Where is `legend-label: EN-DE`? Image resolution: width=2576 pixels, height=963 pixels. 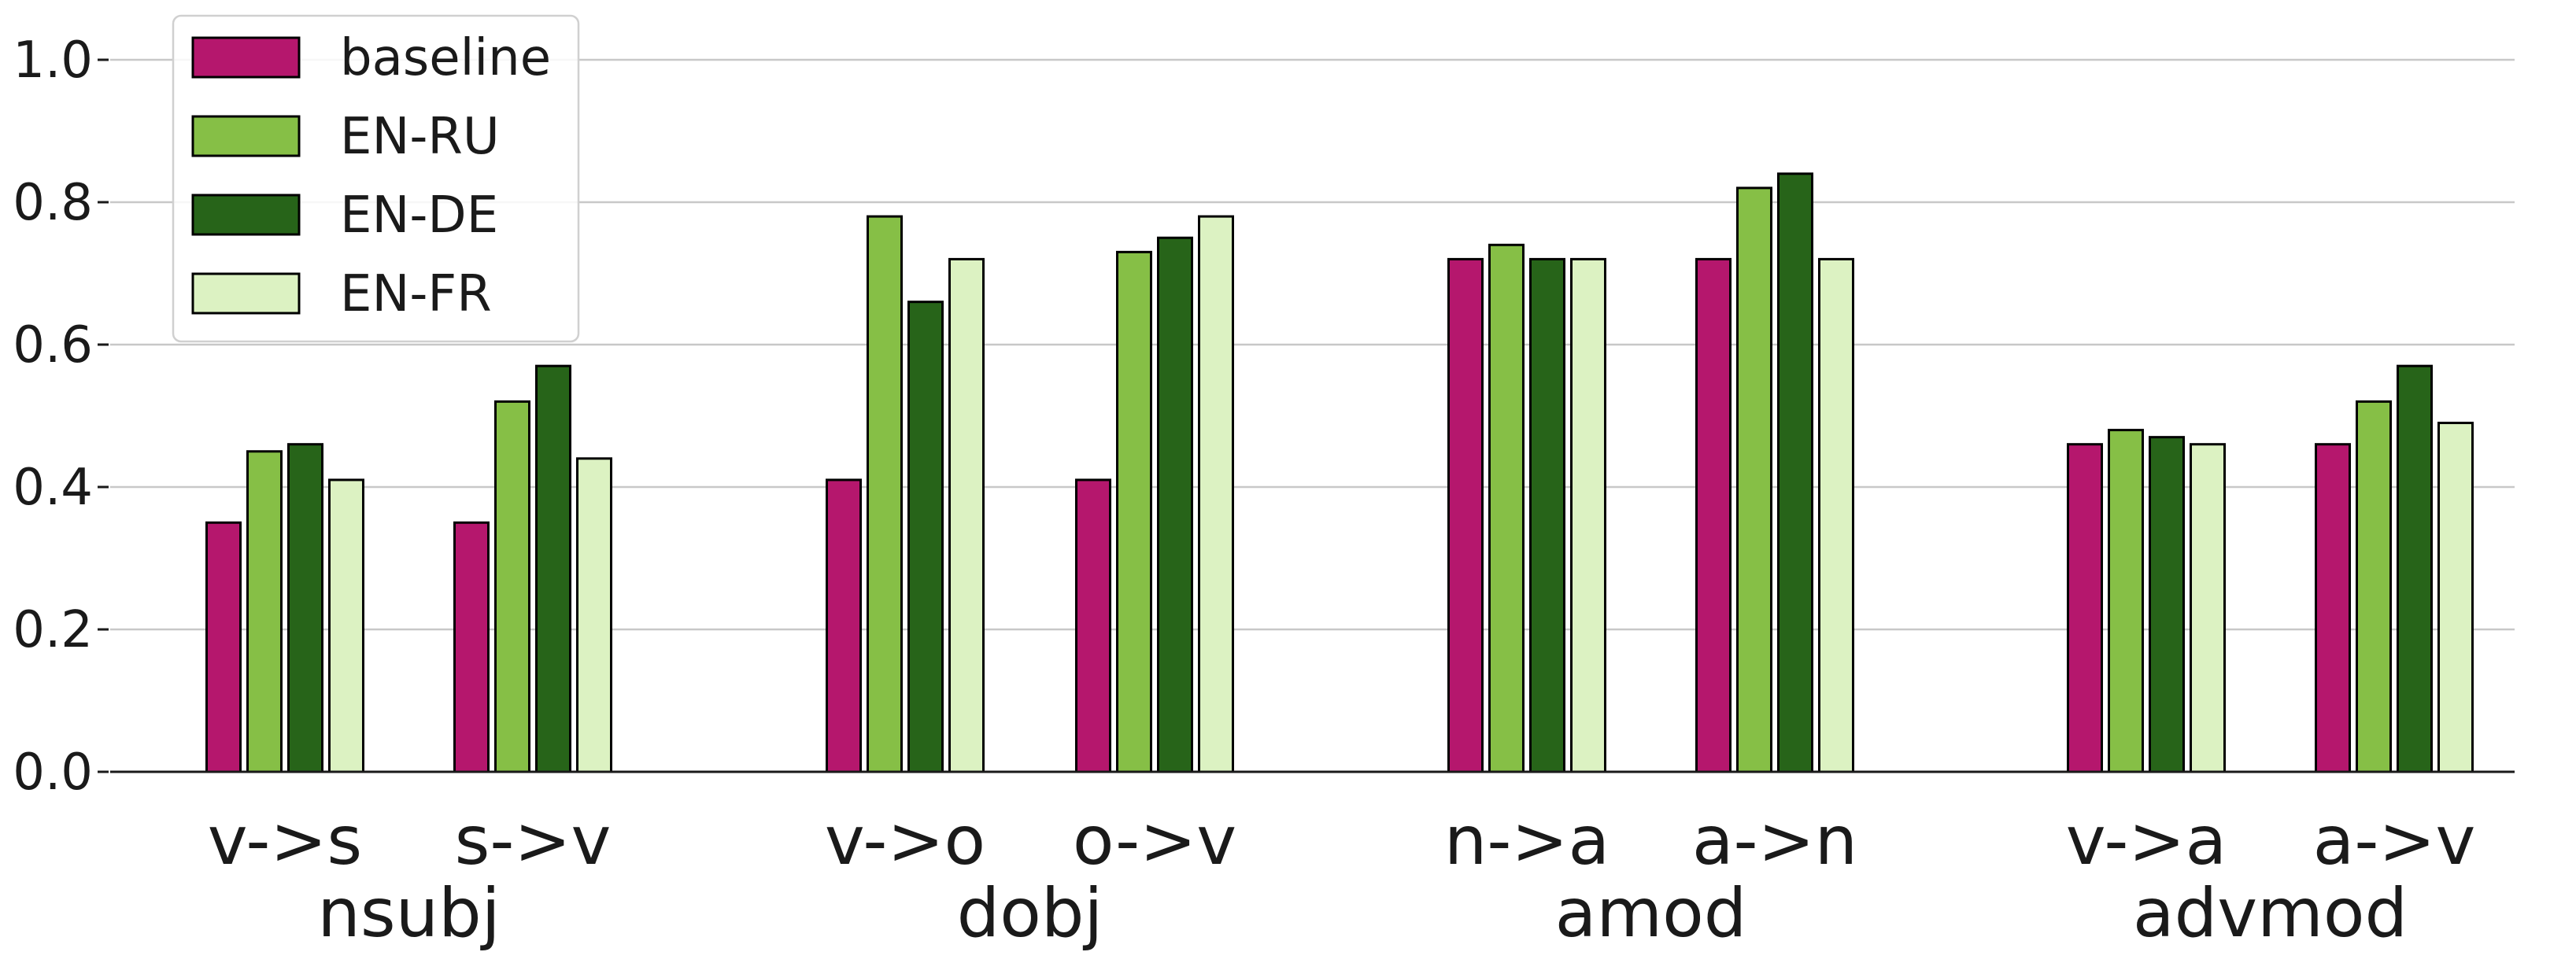
legend-label: EN-DE is located at coordinates (419, 215).